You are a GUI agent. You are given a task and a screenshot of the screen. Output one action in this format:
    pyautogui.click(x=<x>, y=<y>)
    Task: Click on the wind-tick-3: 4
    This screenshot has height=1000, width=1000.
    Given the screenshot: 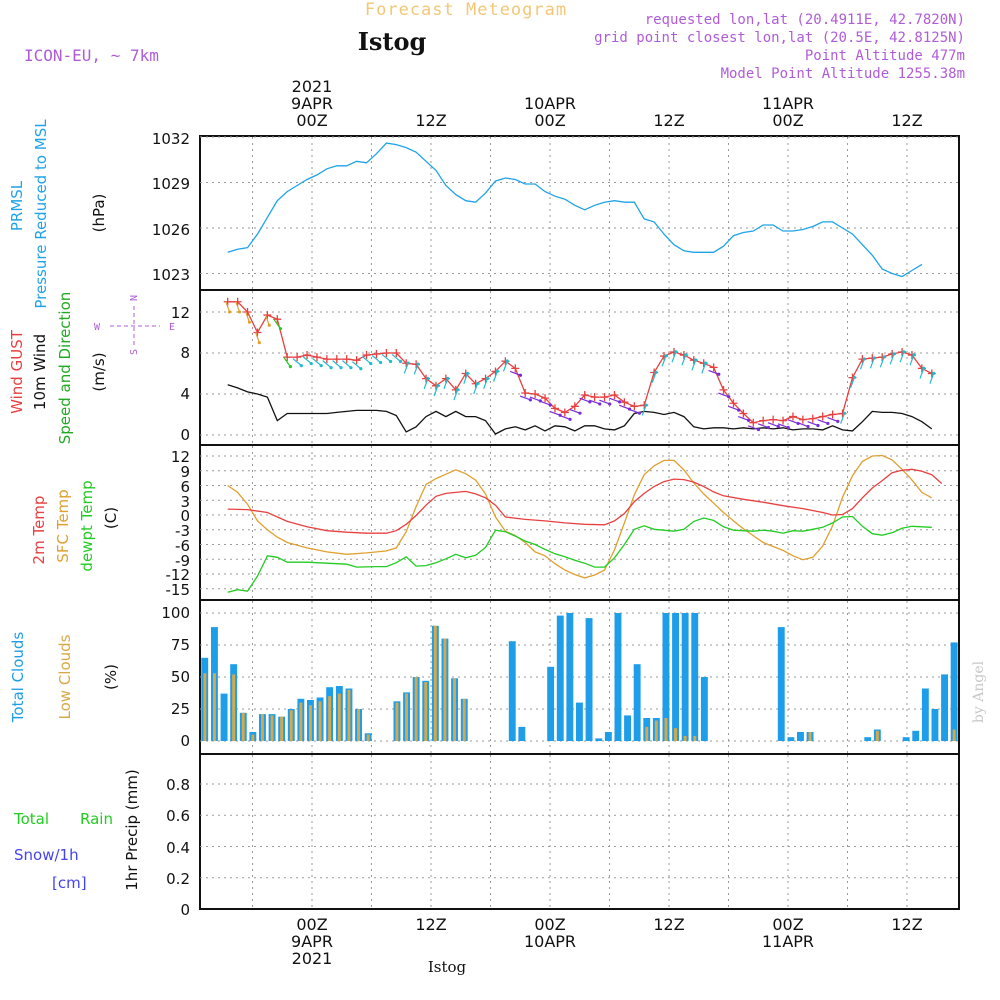 What is the action you would take?
    pyautogui.click(x=185, y=394)
    